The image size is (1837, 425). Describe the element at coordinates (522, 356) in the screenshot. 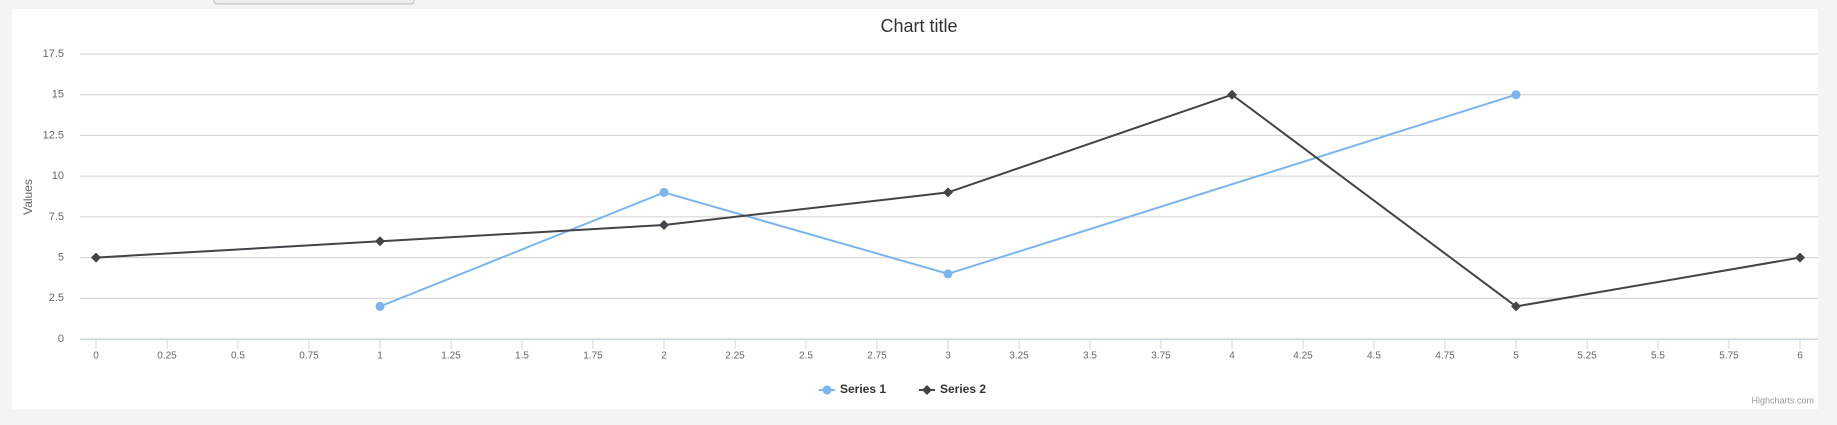

I see `x-tick-label: 1.5` at that location.